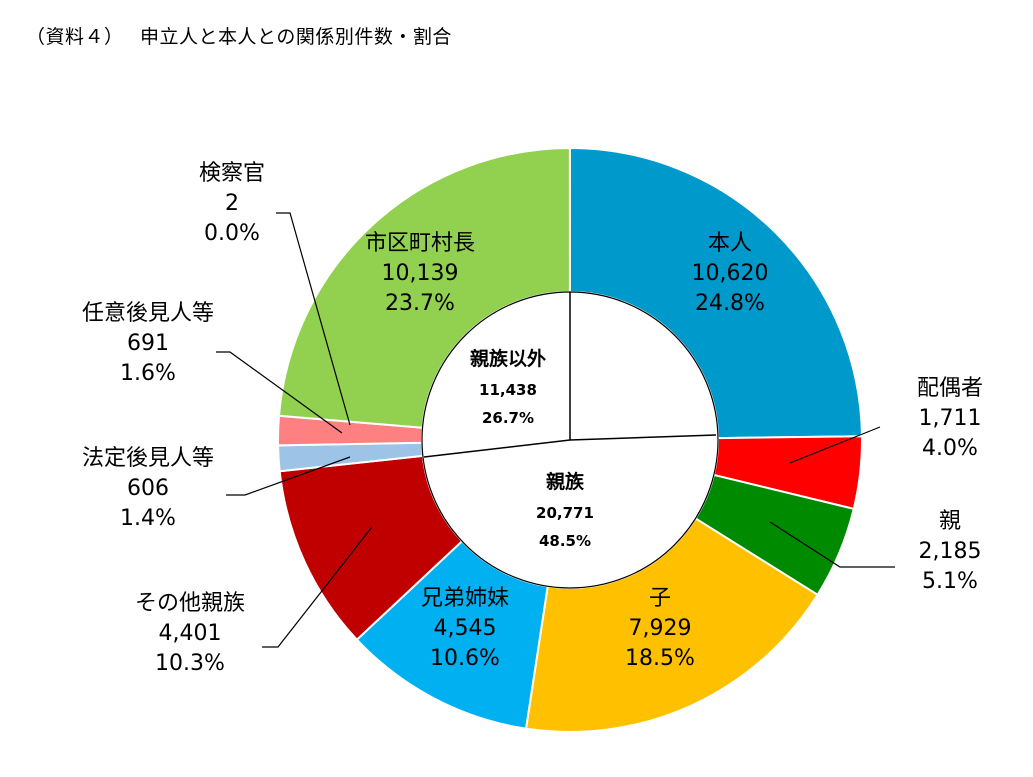 The width and height of the screenshot is (1033, 777). Describe the element at coordinates (148, 343) in the screenshot. I see `slice-value-label: 691` at that location.